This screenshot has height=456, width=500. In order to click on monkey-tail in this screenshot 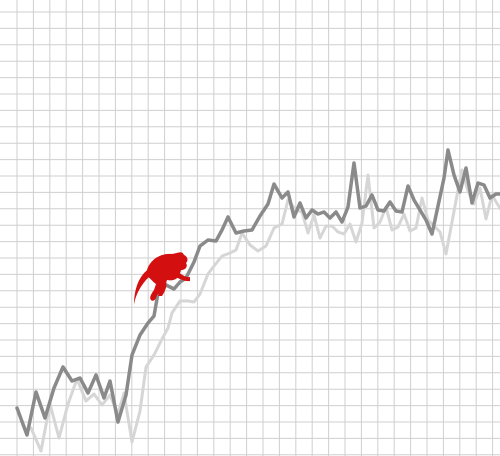, I will do `click(142, 286)`.